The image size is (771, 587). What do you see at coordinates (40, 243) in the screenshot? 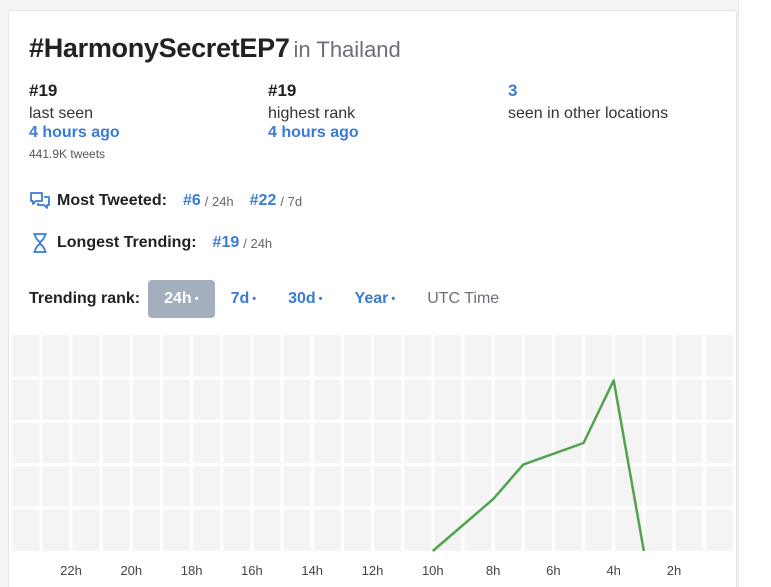
I see `hourglass-icon` at bounding box center [40, 243].